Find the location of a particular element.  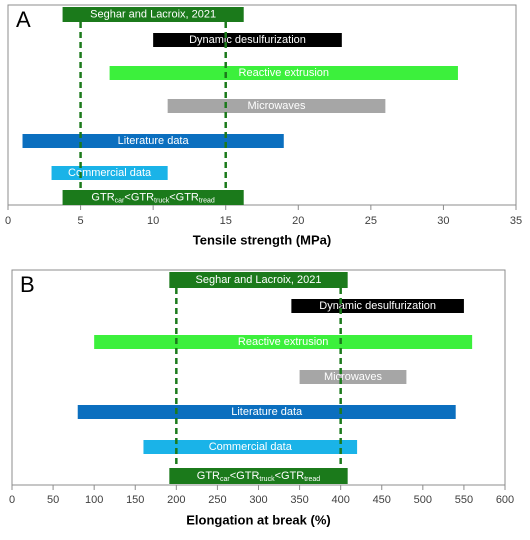

x-tick-label: 400 is located at coordinates (340, 500).